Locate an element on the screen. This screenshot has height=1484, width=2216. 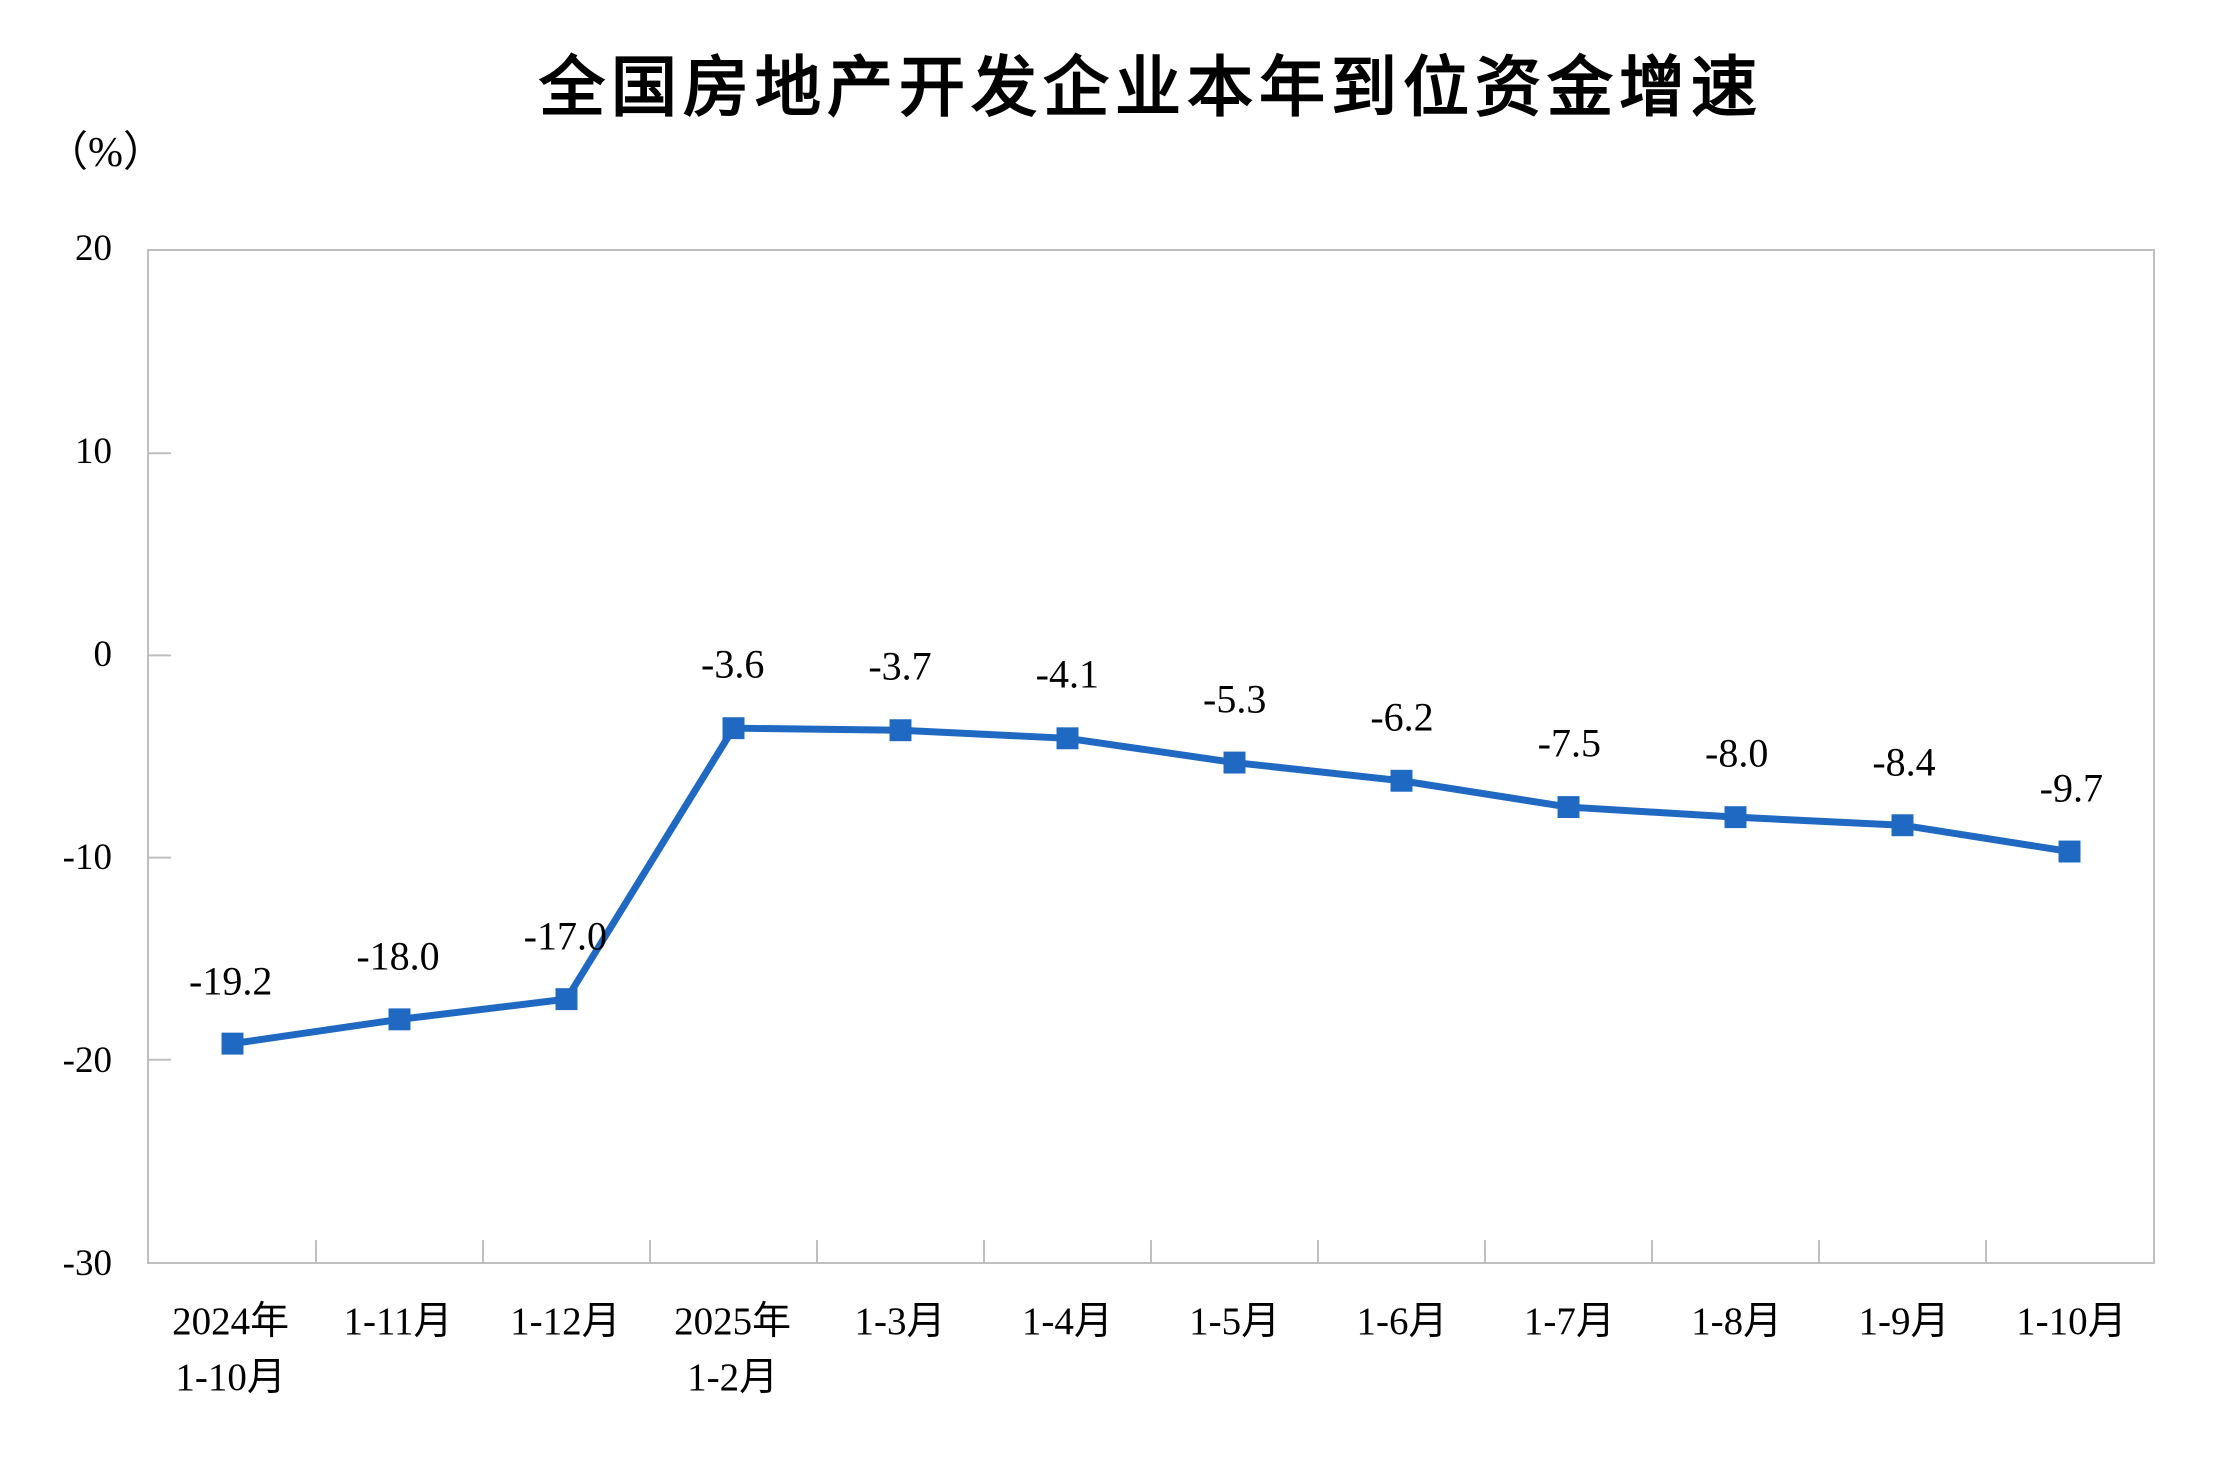
data-point-label: -3.6 is located at coordinates (732, 664).